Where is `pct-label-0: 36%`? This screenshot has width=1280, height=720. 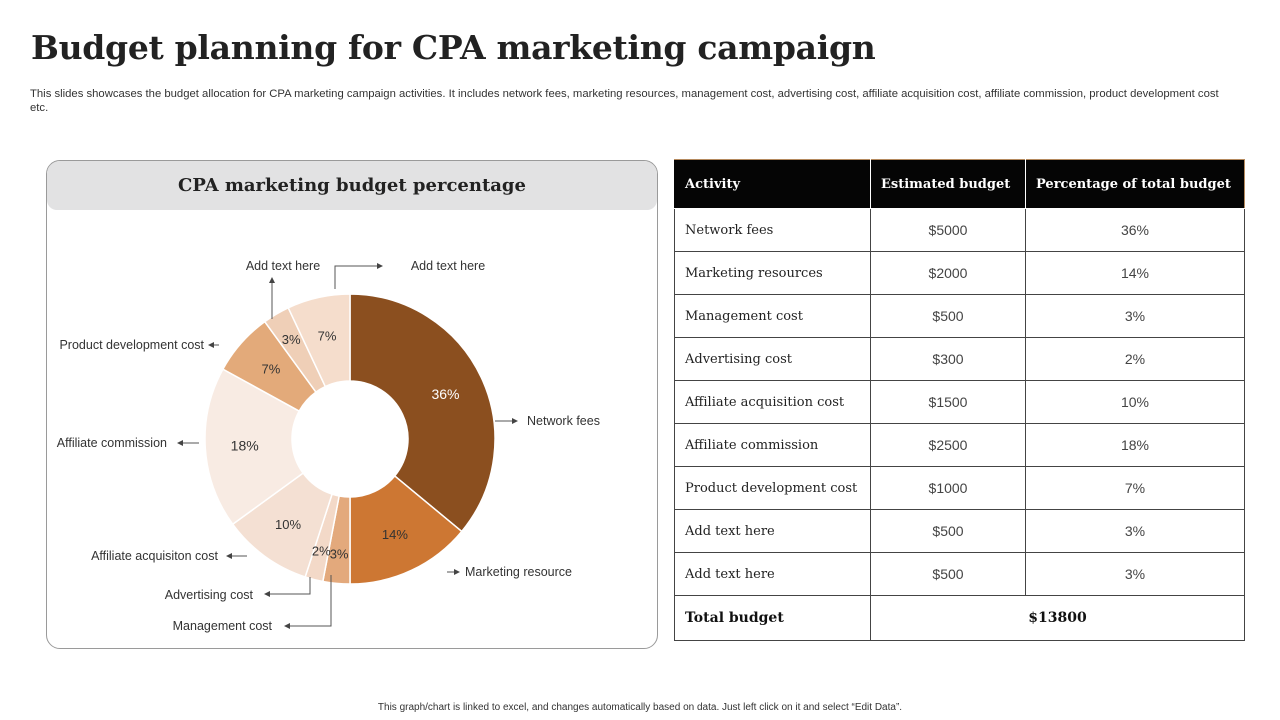 pct-label-0: 36% is located at coordinates (445, 394).